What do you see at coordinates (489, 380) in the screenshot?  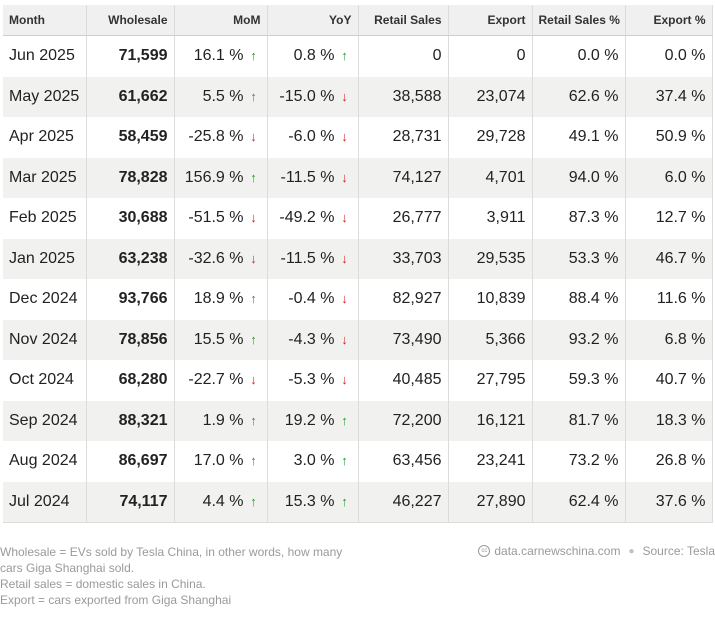 I see `cell-export: 27,795` at bounding box center [489, 380].